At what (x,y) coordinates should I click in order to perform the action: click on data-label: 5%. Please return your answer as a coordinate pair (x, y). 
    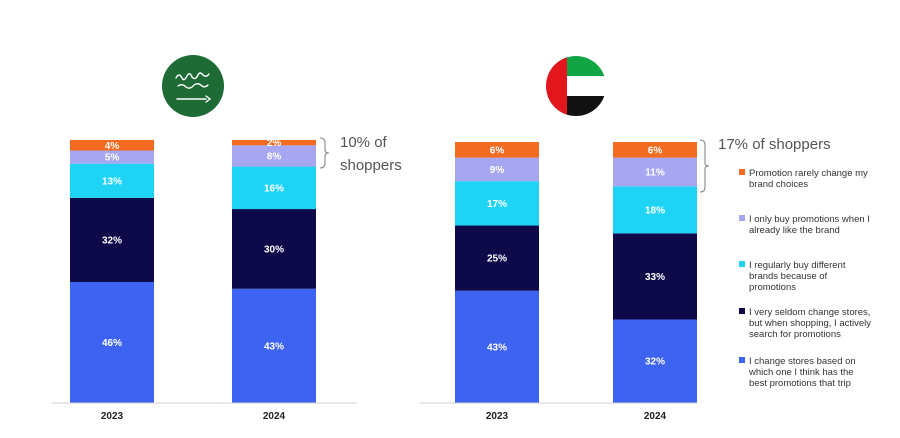
    Looking at the image, I should click on (112, 158).